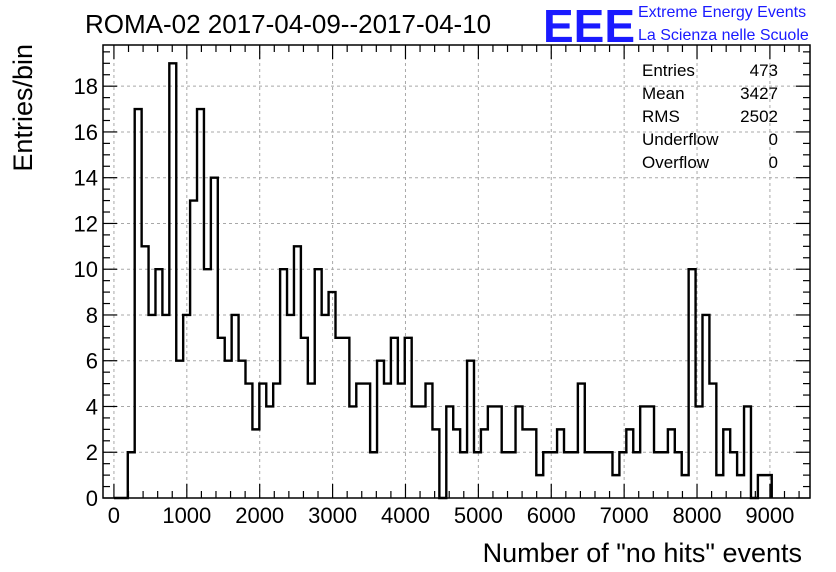 The image size is (836, 572). What do you see at coordinates (92, 498) in the screenshot?
I see `y-tick-label: 0` at bounding box center [92, 498].